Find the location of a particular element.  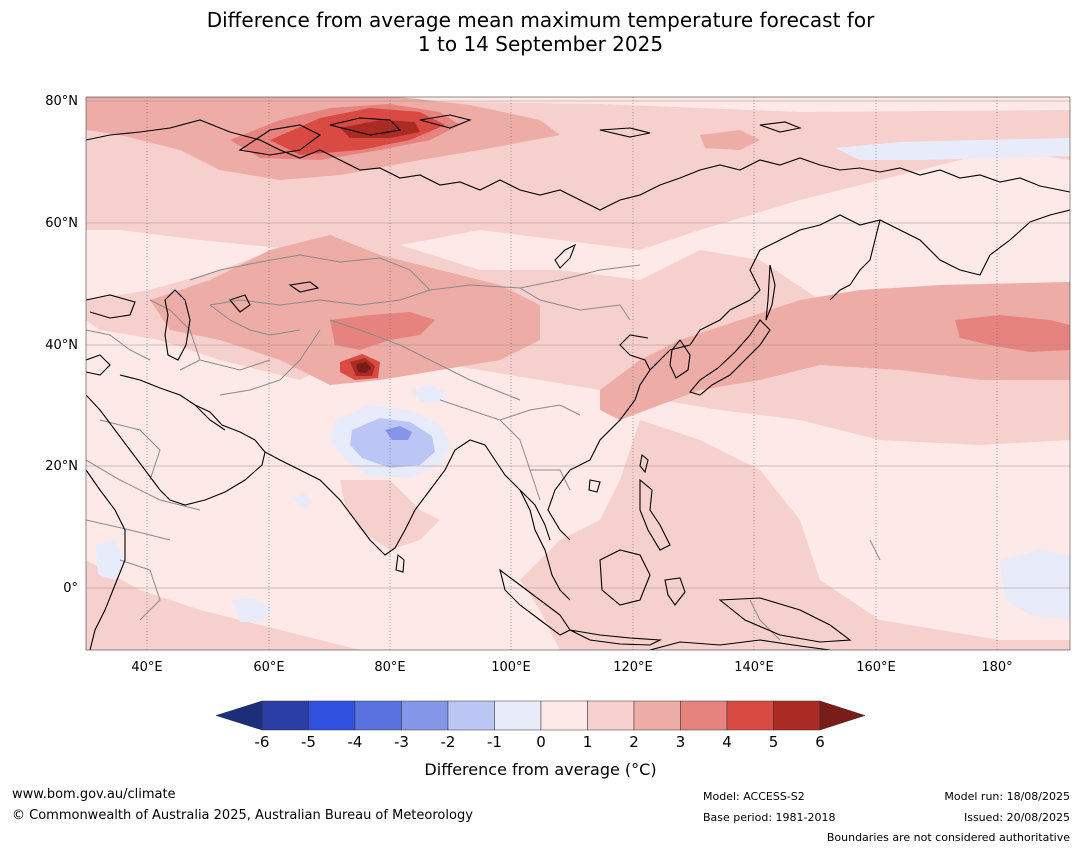

footer-model-run: Model run: 18/08/2025 is located at coordinates (1007, 796).